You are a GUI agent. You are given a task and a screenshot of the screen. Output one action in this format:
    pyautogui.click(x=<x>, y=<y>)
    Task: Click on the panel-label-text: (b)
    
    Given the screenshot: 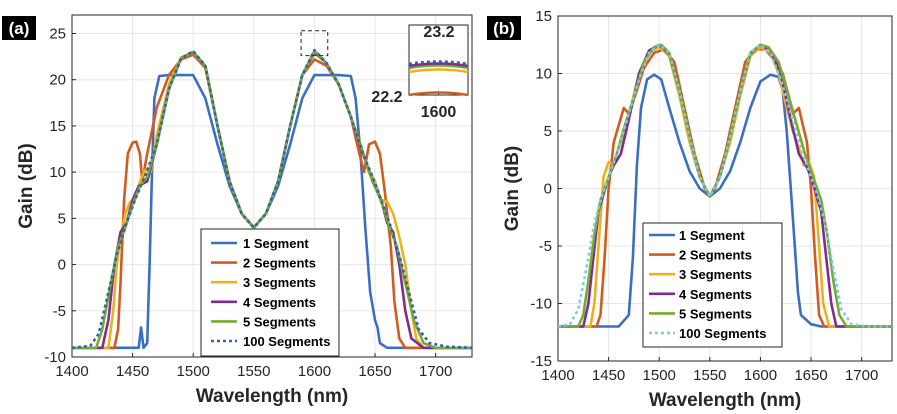 What is the action you would take?
    pyautogui.click(x=504, y=28)
    